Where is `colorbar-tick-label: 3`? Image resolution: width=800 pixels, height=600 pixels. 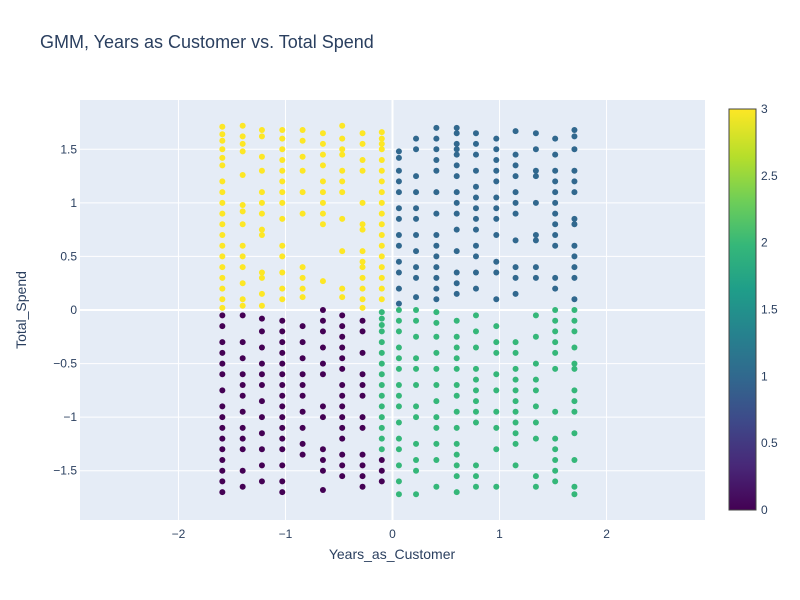
colorbar-tick-label: 3 is located at coordinates (764, 109).